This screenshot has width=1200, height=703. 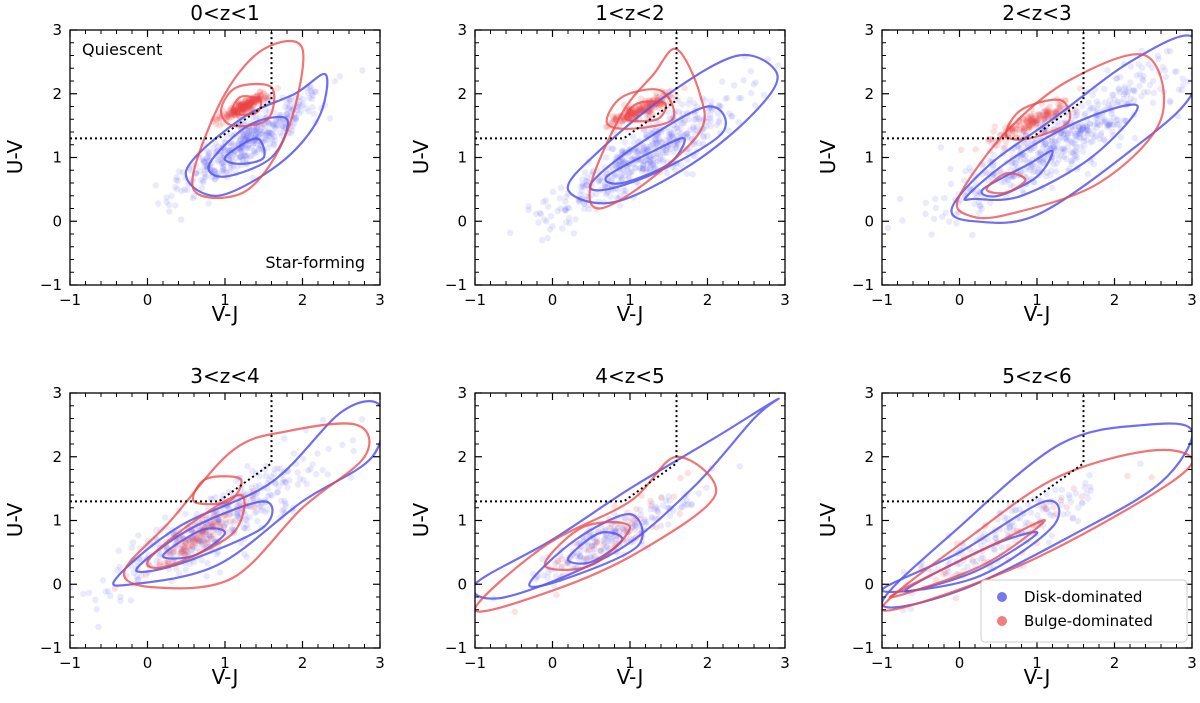 I want to click on plot-area, so click(x=218, y=126).